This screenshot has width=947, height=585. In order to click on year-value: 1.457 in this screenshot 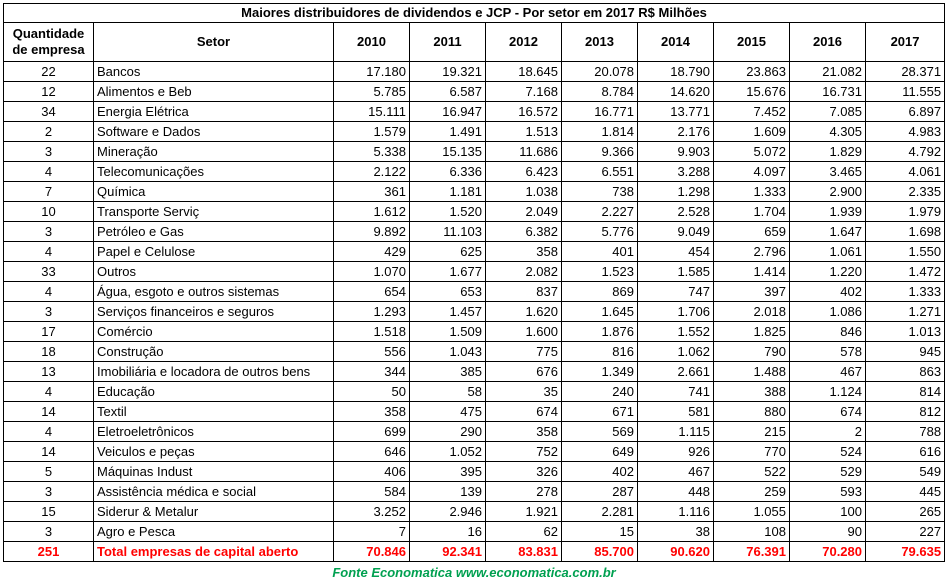, I will do `click(447, 311)`.